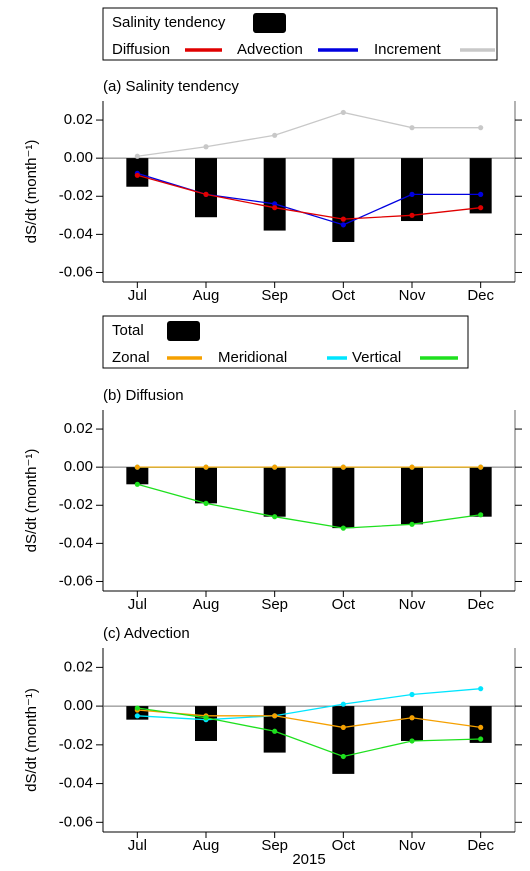 The width and height of the screenshot is (530, 871). What do you see at coordinates (146, 633) in the screenshot?
I see `panel-title: (c) Advection` at bounding box center [146, 633].